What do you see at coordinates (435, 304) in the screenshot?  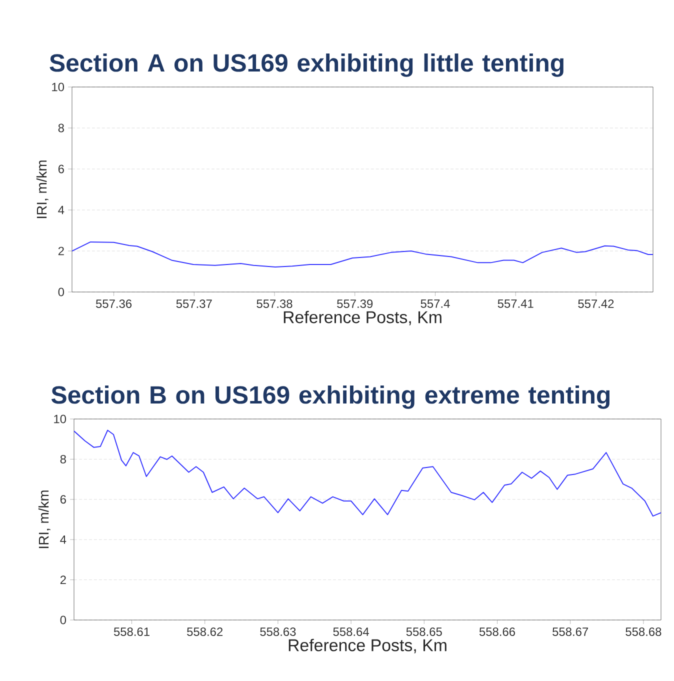 I see `x-tick-label: 557.4` at bounding box center [435, 304].